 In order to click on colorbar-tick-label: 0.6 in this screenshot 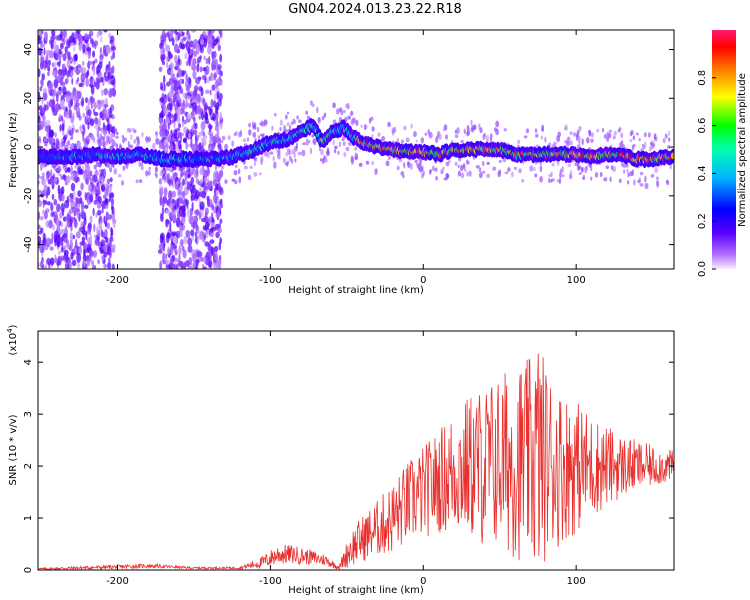, I will do `click(702, 126)`.